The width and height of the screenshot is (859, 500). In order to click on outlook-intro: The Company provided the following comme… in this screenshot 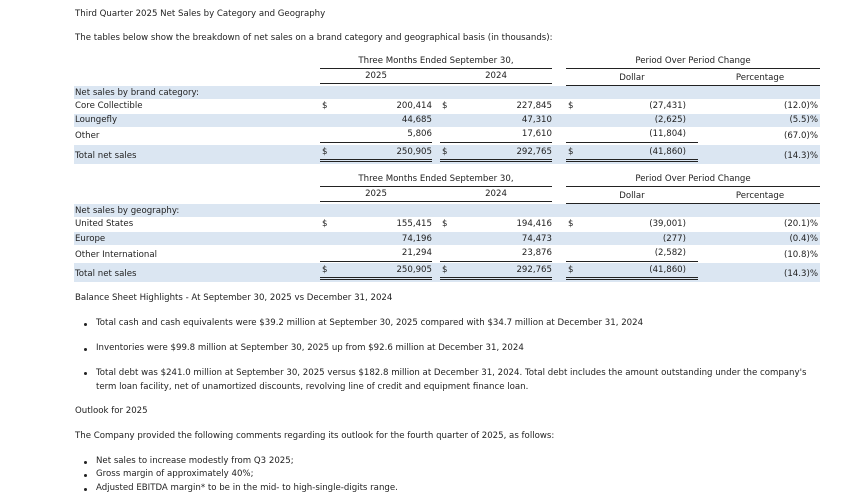, I will do `click(315, 436)`.